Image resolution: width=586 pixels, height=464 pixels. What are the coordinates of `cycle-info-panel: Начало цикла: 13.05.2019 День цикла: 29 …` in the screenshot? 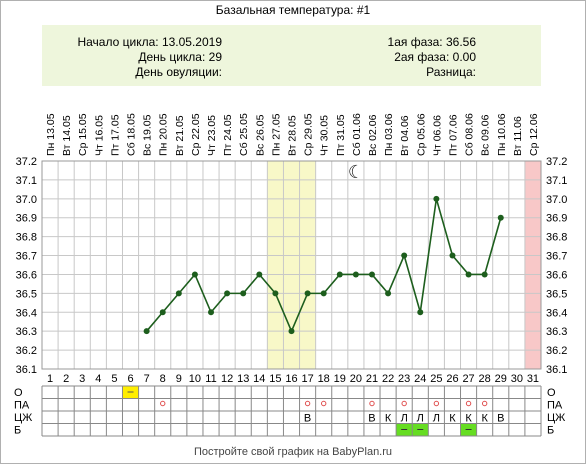 It's located at (291, 55).